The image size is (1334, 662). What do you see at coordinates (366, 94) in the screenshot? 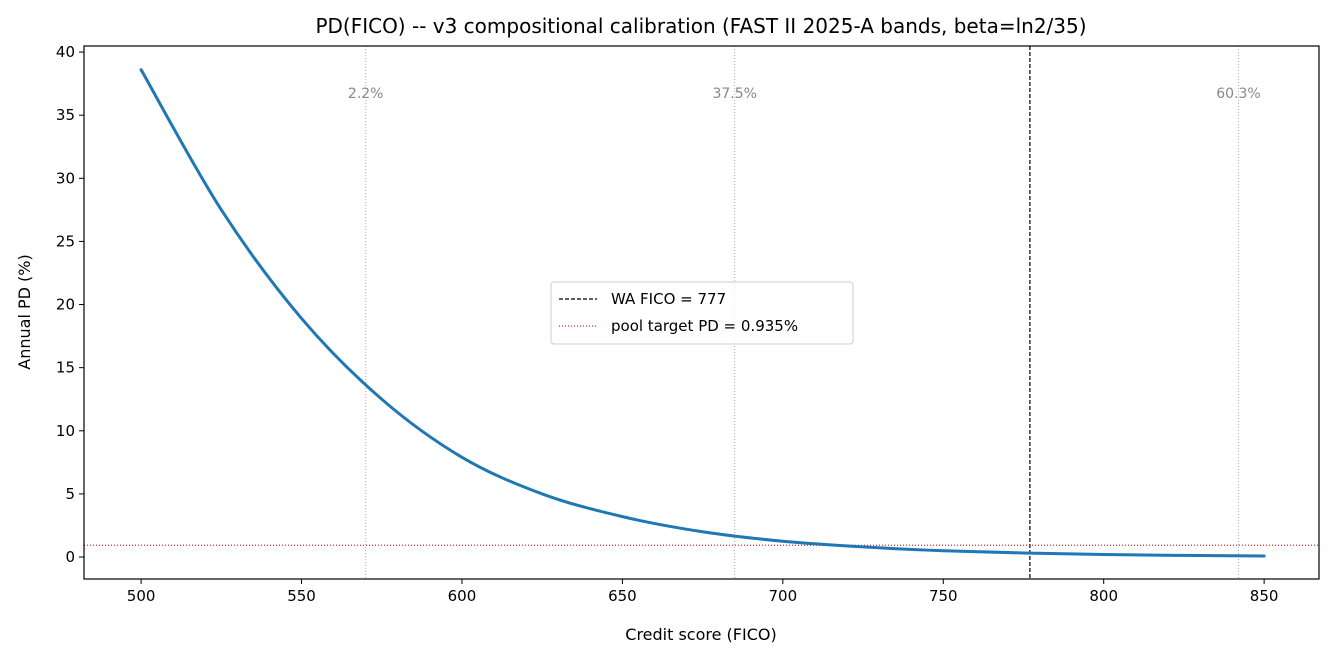
I see `band-label: 2.2%` at bounding box center [366, 94].